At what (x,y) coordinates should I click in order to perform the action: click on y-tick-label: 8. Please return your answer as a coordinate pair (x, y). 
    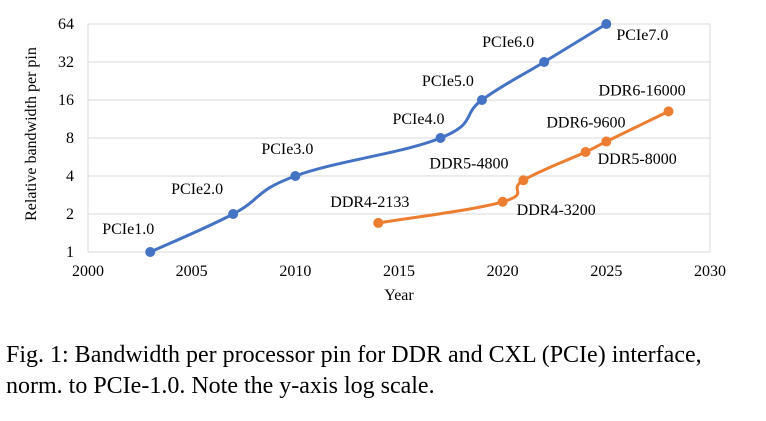
    Looking at the image, I should click on (70, 138).